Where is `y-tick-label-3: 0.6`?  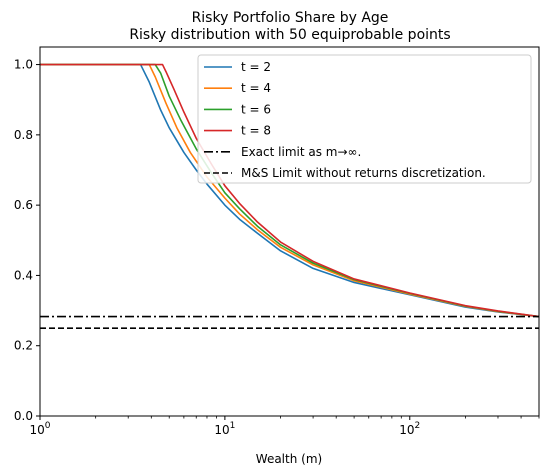 y-tick-label-3: 0.6 is located at coordinates (23, 205).